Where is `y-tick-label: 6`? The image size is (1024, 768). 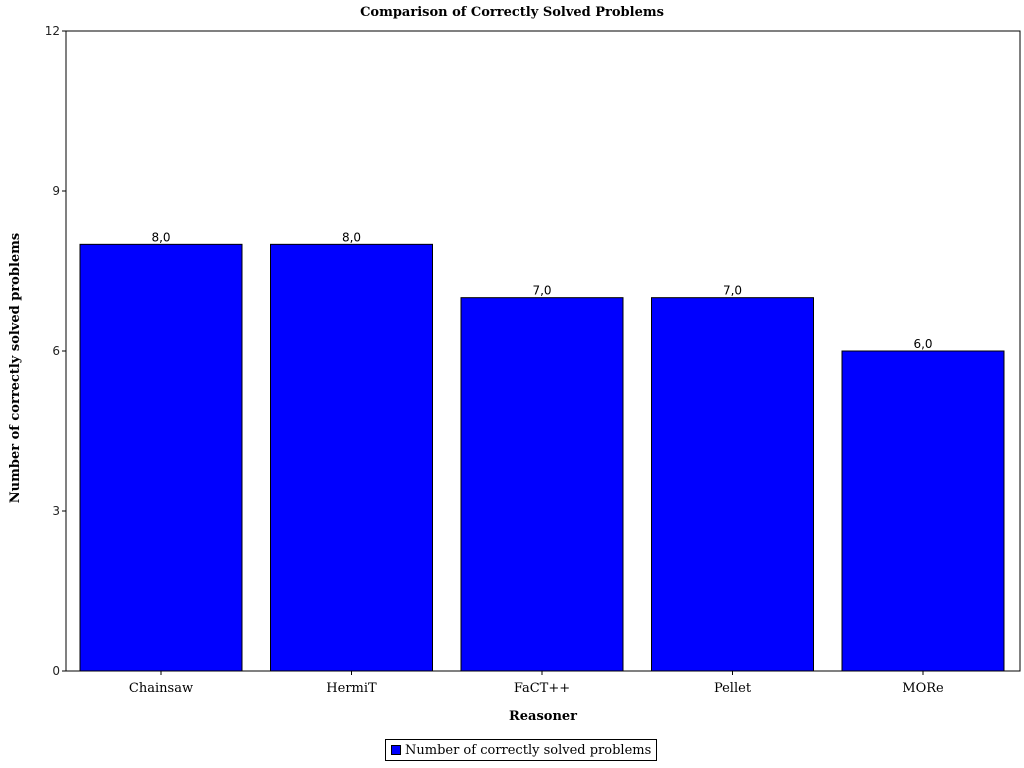
y-tick-label: 6 is located at coordinates (56, 351).